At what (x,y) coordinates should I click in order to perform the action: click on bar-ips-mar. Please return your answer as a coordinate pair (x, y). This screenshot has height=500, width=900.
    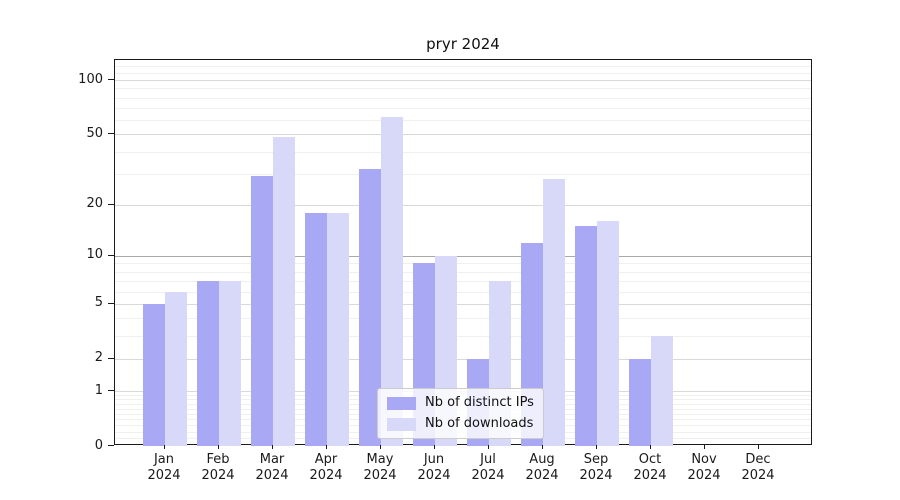
    Looking at the image, I should click on (262, 311).